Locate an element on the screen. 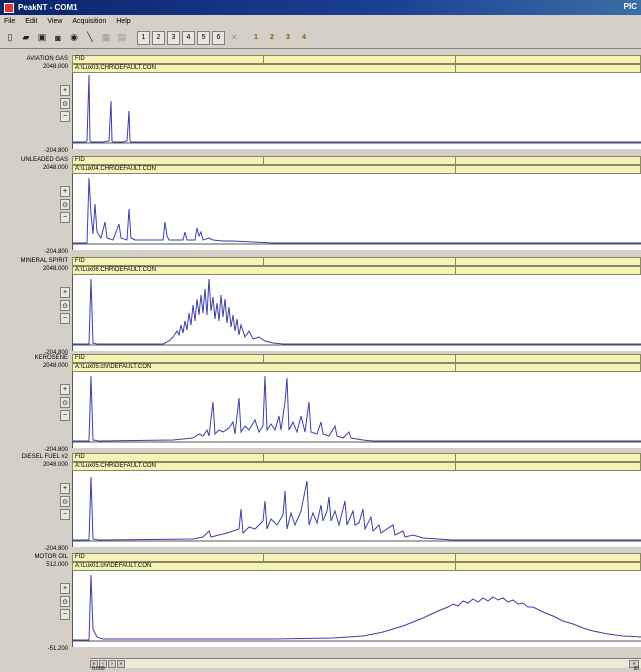 The image size is (641, 672). menu-acquisition: Acquisition is located at coordinates (89, 21).